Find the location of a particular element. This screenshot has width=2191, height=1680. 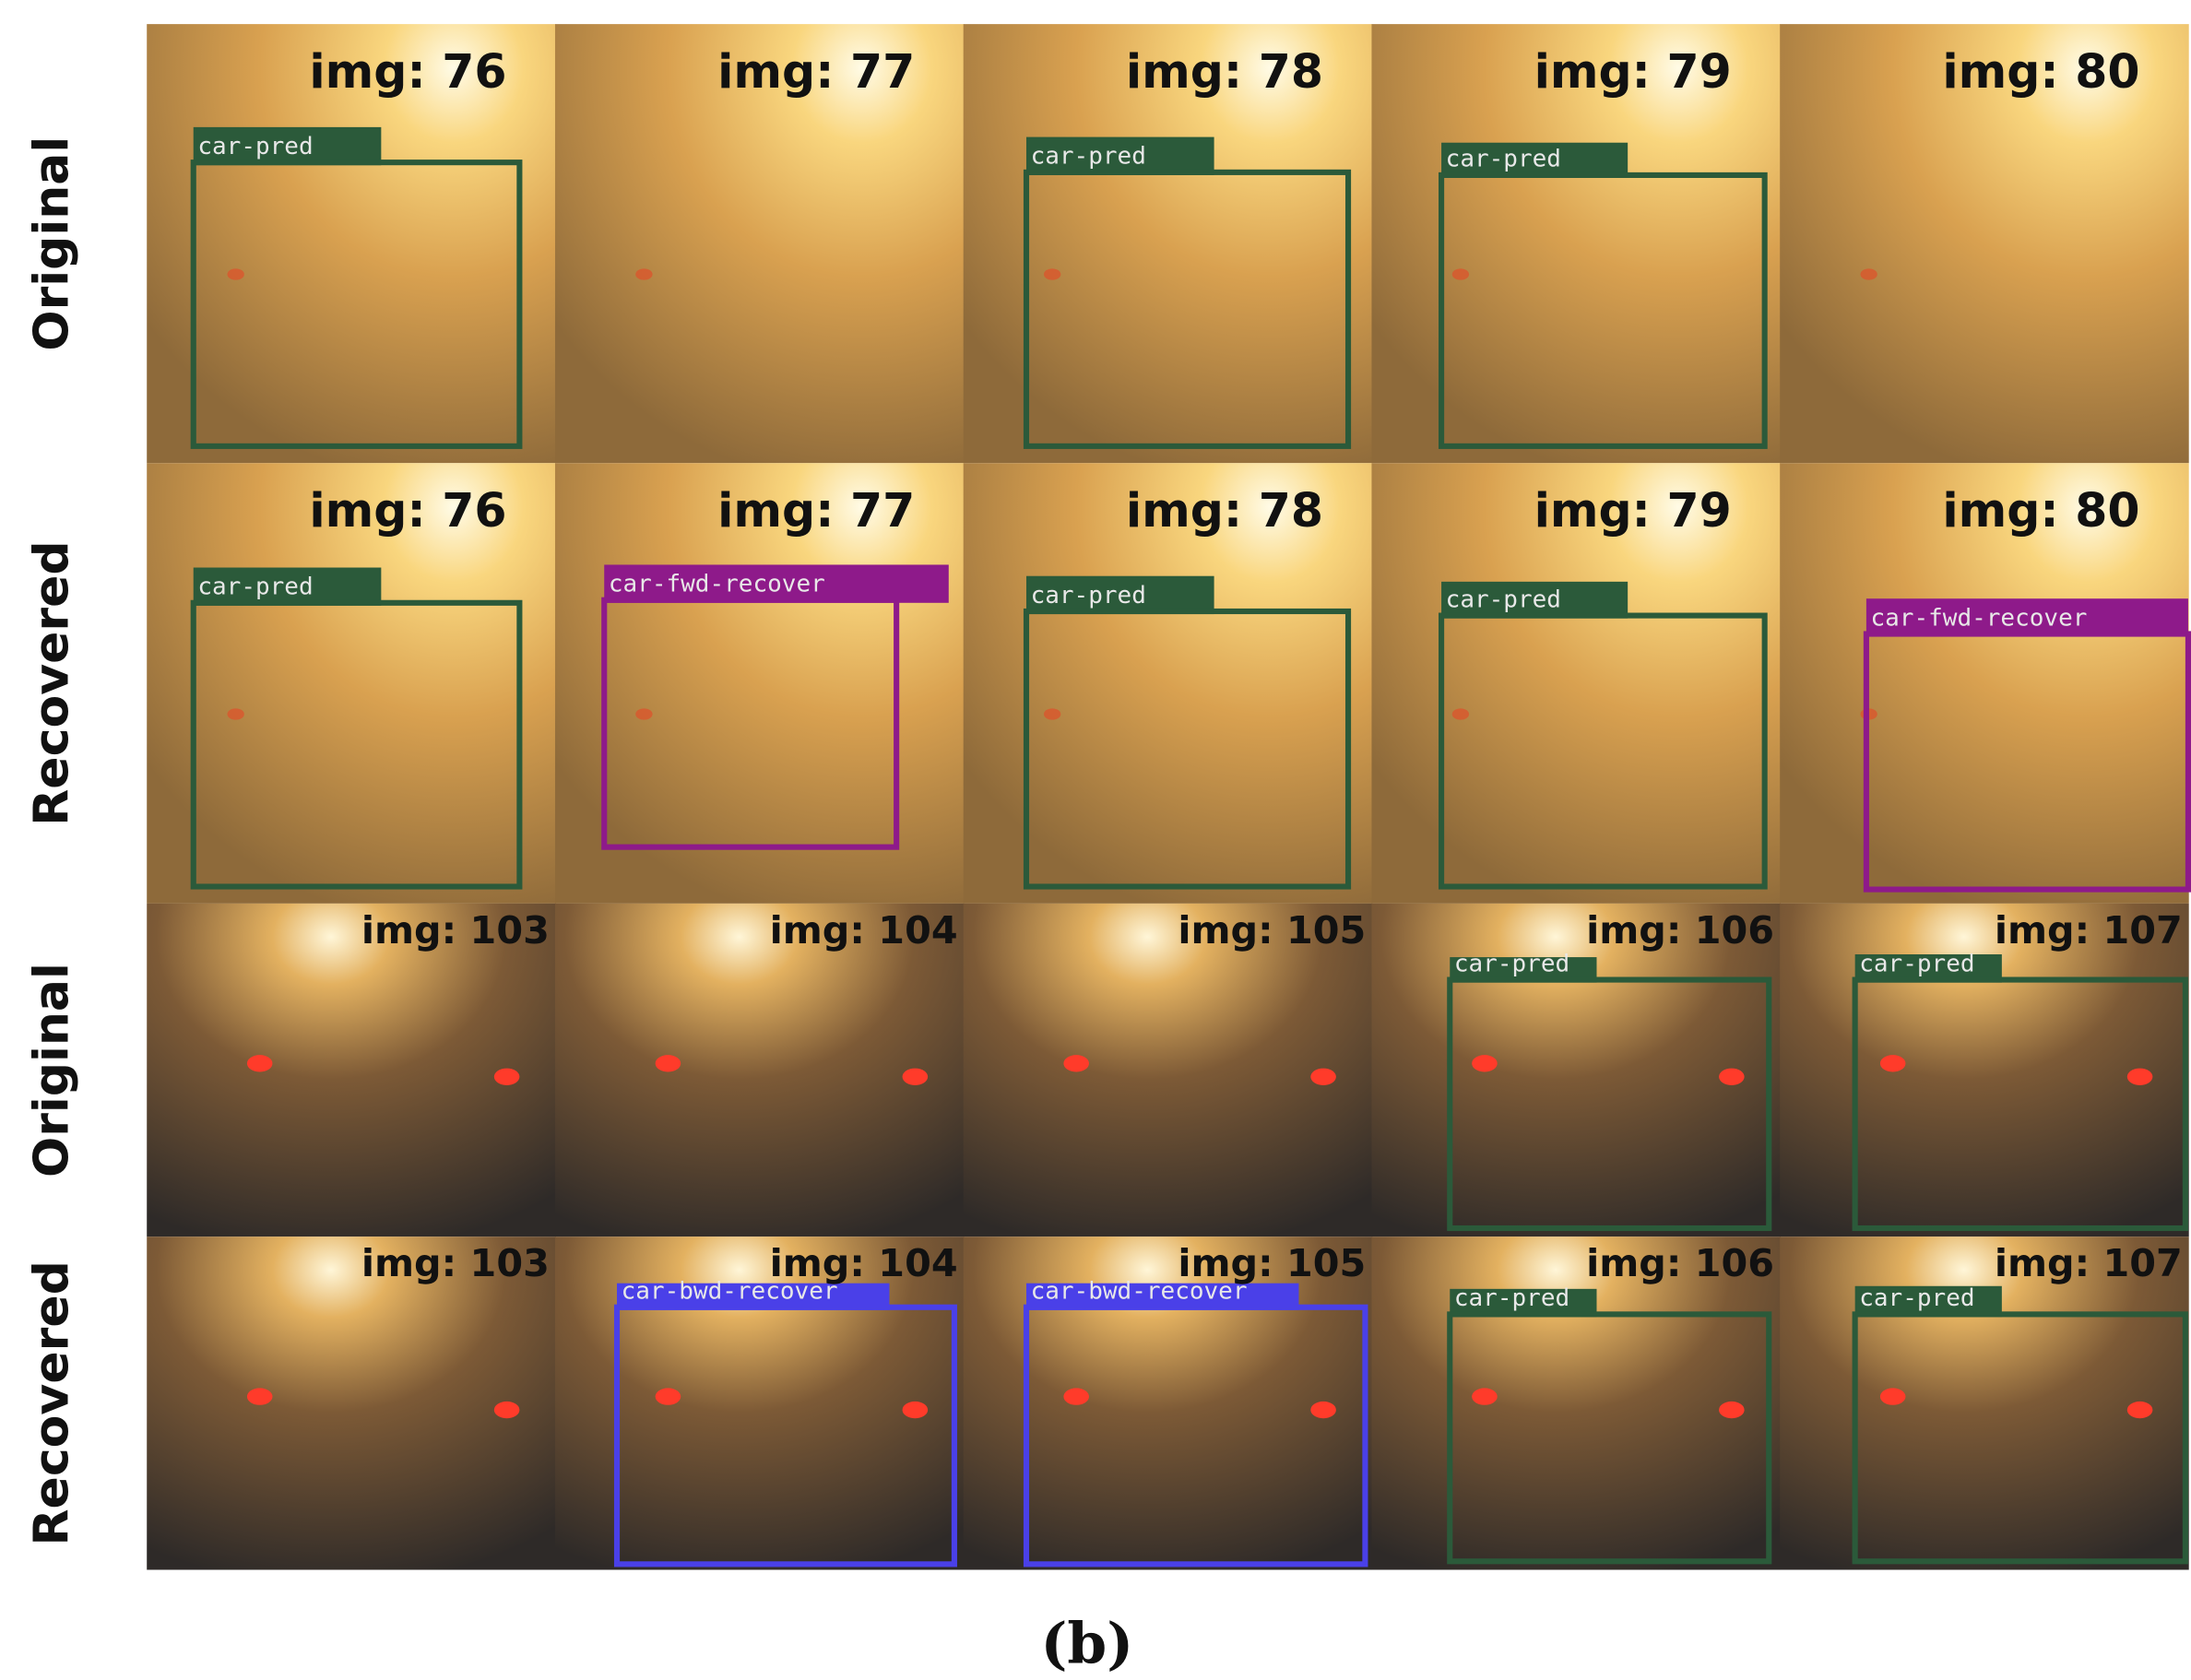

image-number: img: 80 is located at coordinates (2040, 510).